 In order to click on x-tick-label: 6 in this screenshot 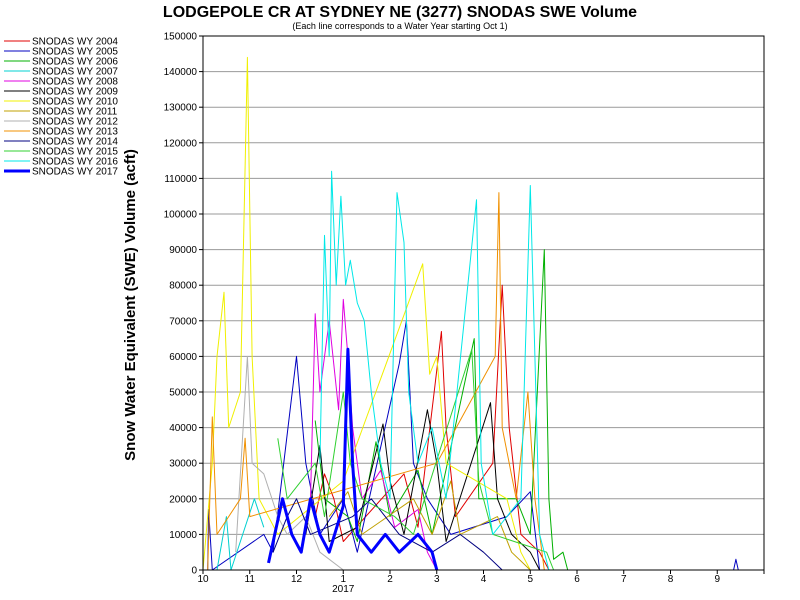, I will do `click(577, 579)`.